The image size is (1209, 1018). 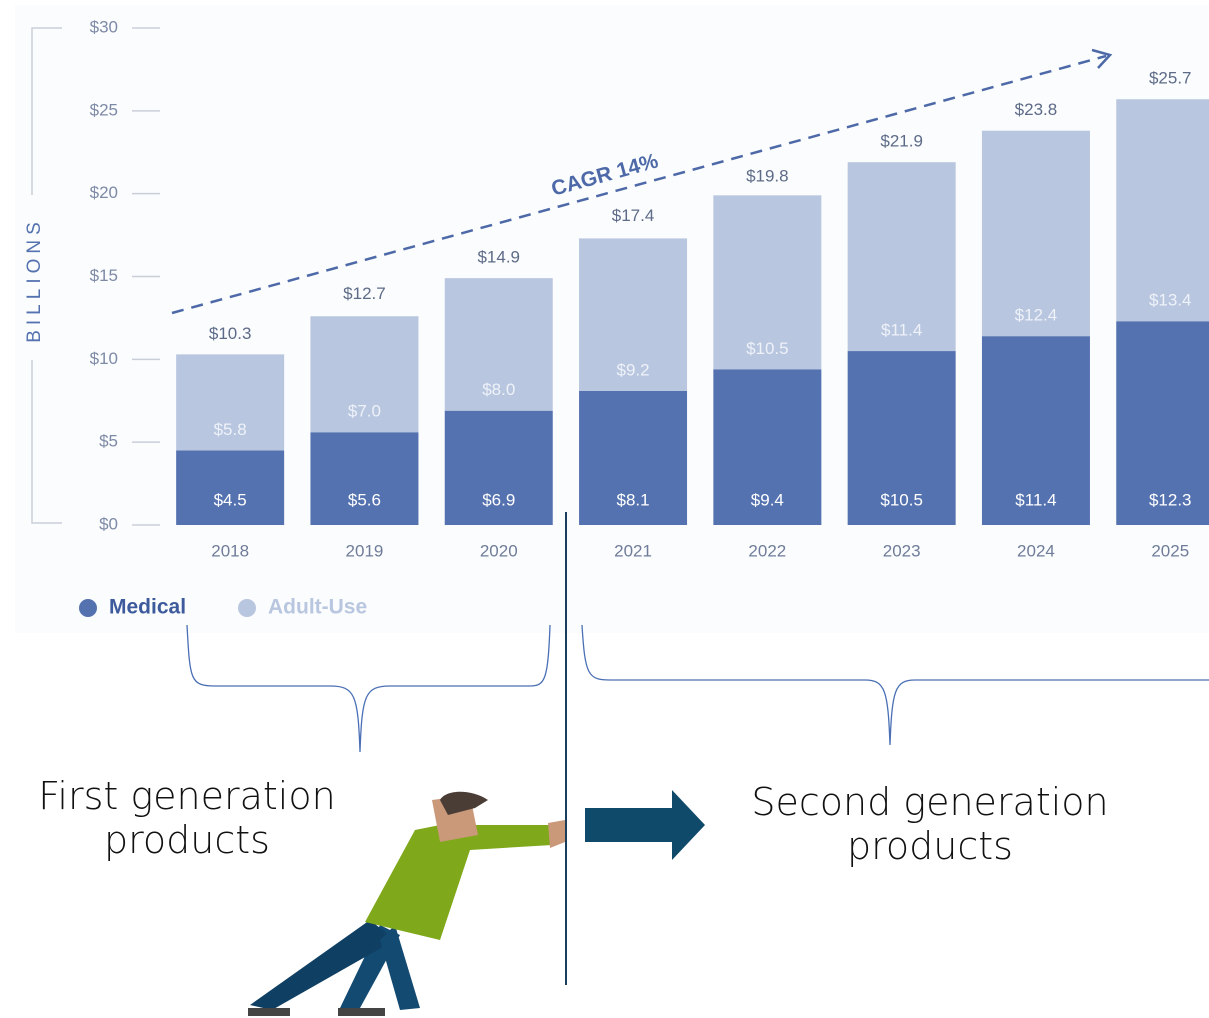 I want to click on legend-label: Adult-Use, so click(x=317, y=607).